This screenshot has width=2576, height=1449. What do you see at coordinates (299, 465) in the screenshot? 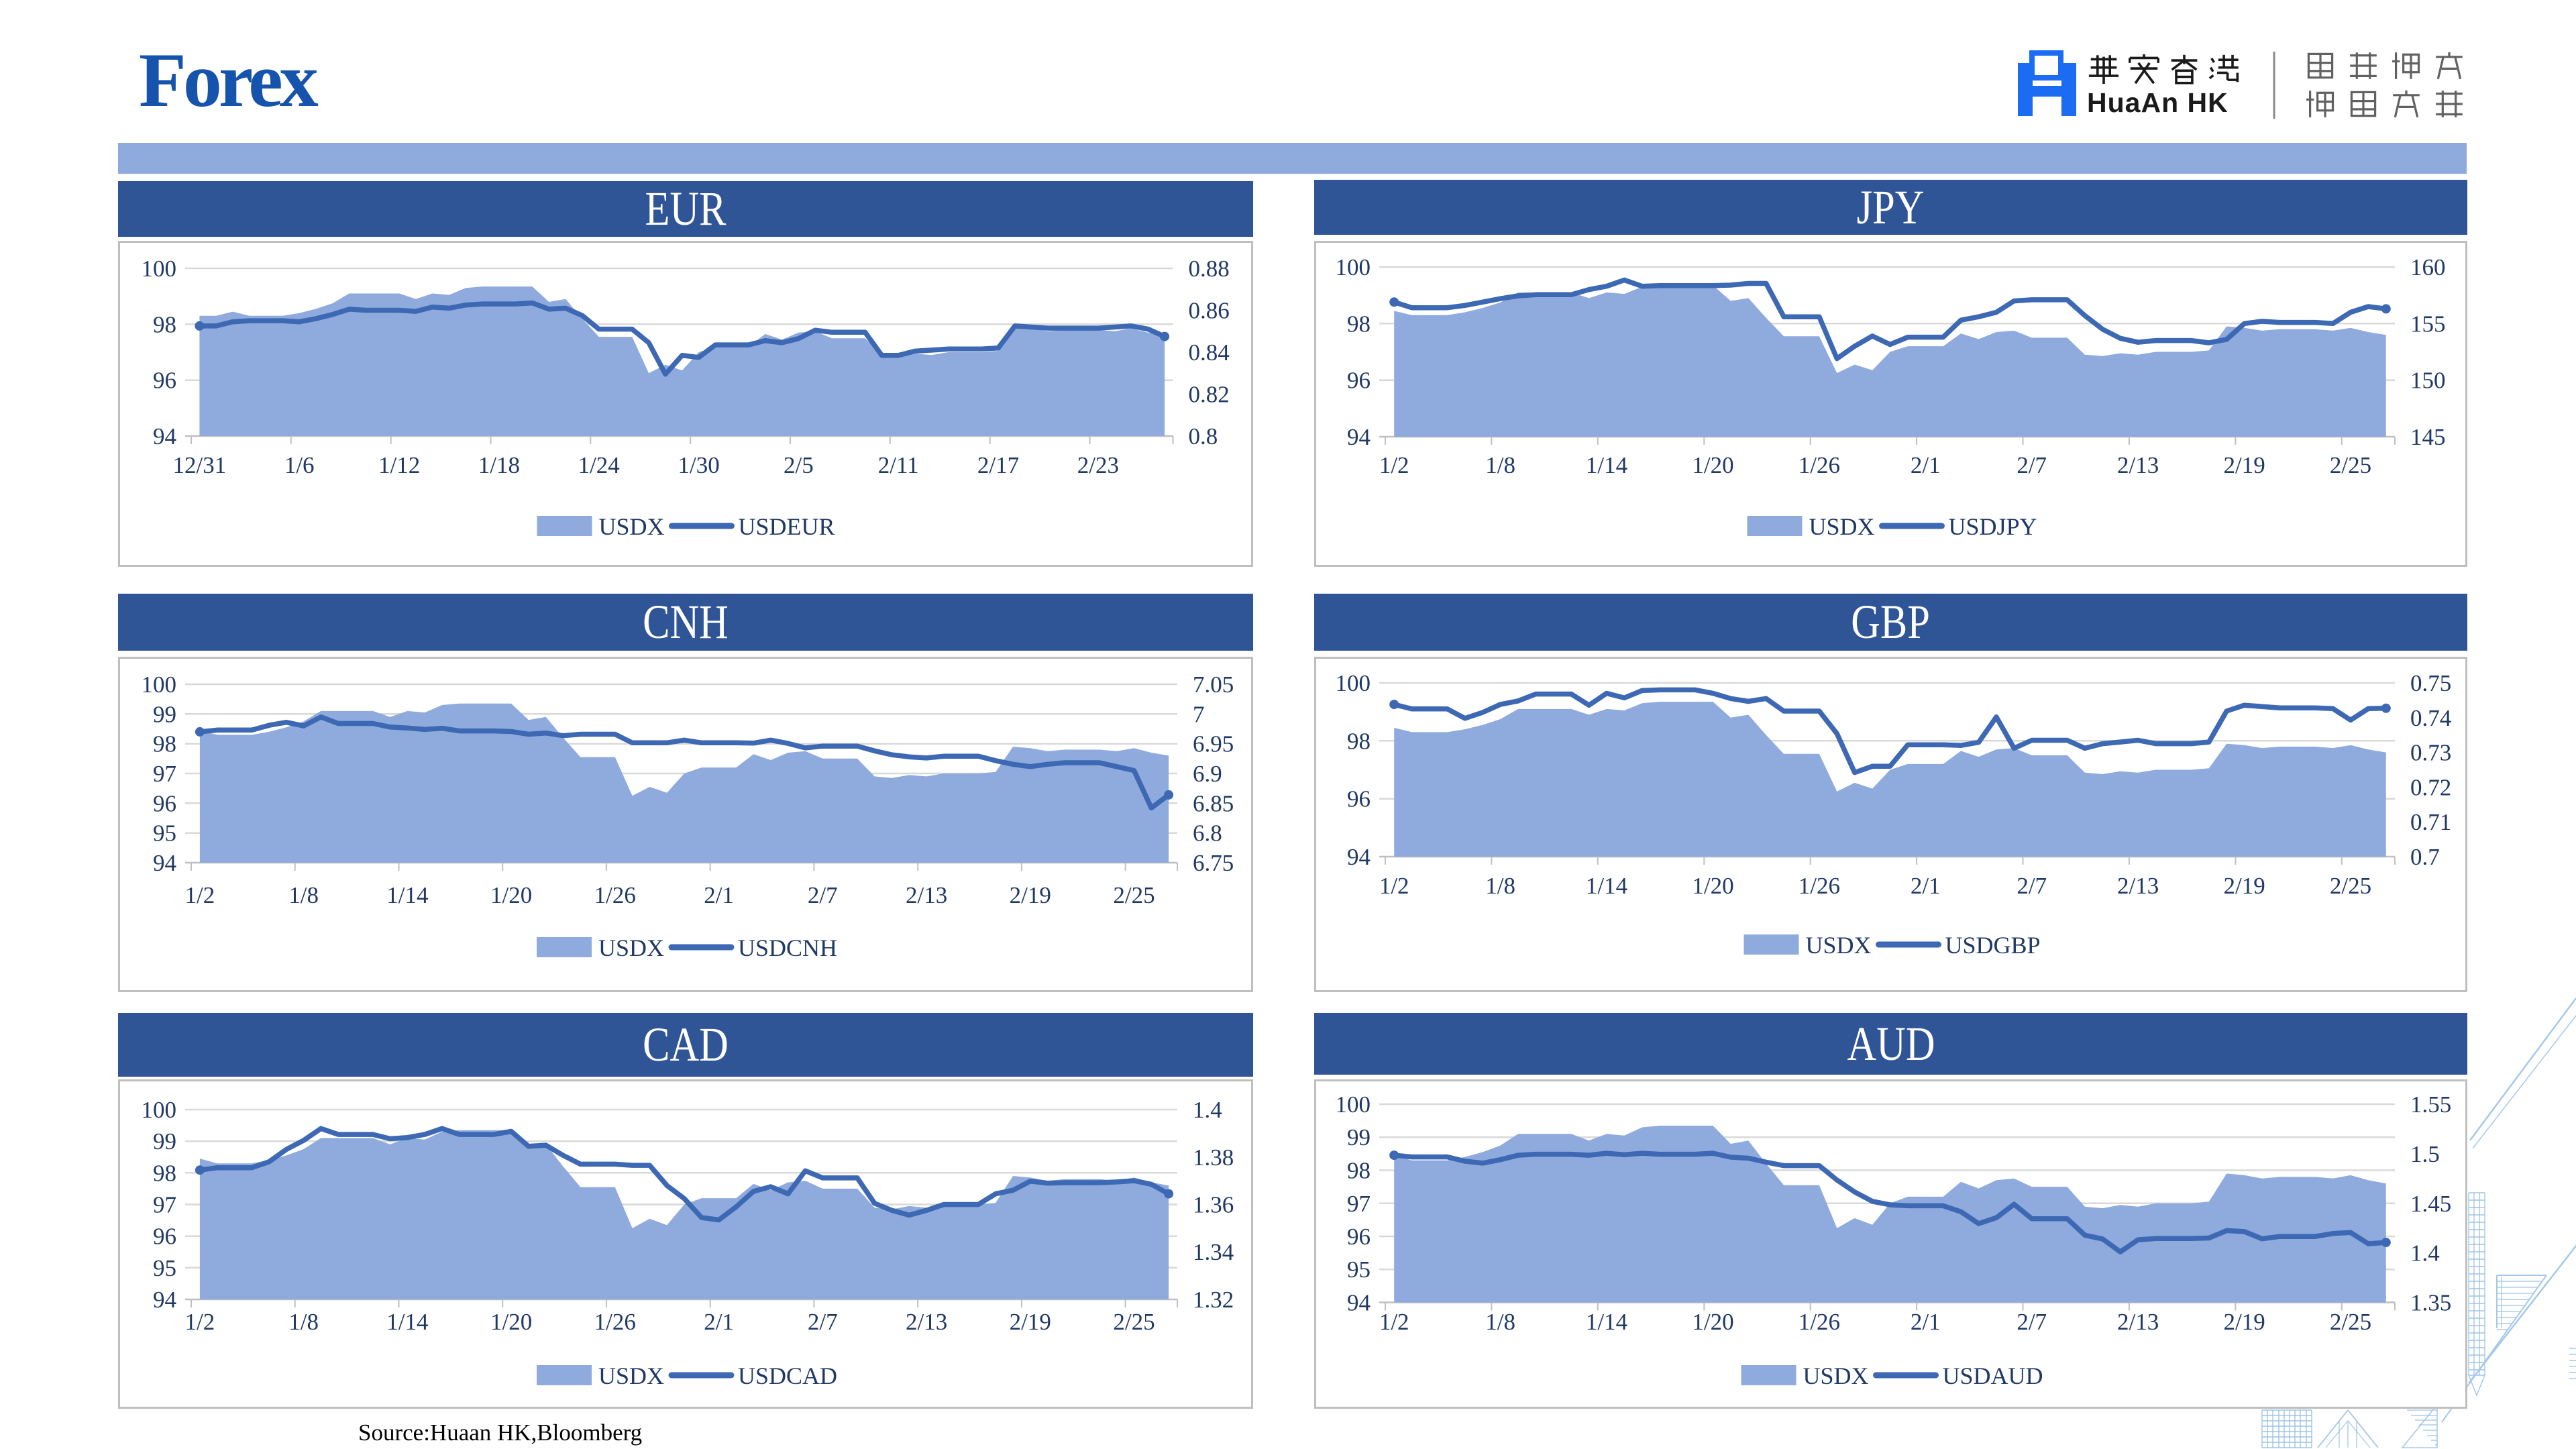
I see `svg-text: 1/6` at bounding box center [299, 465].